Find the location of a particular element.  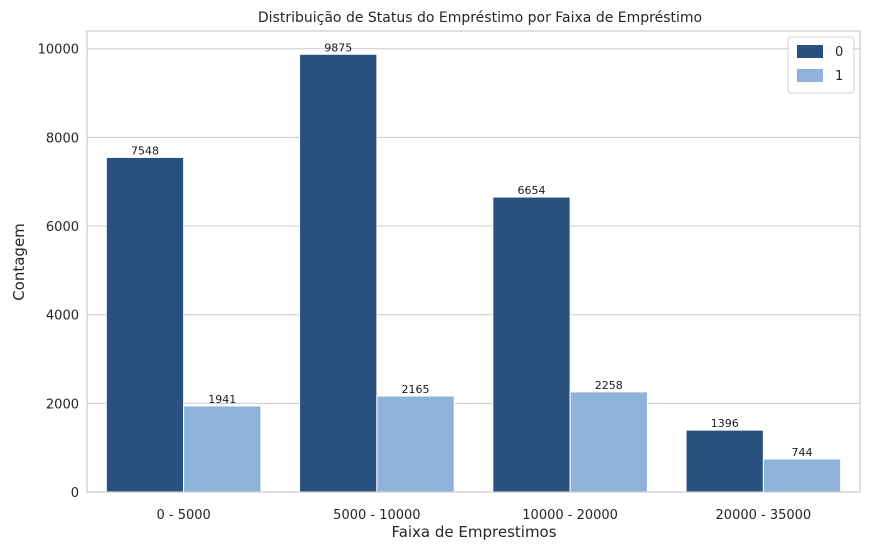

data-label: 2258 is located at coordinates (609, 385).